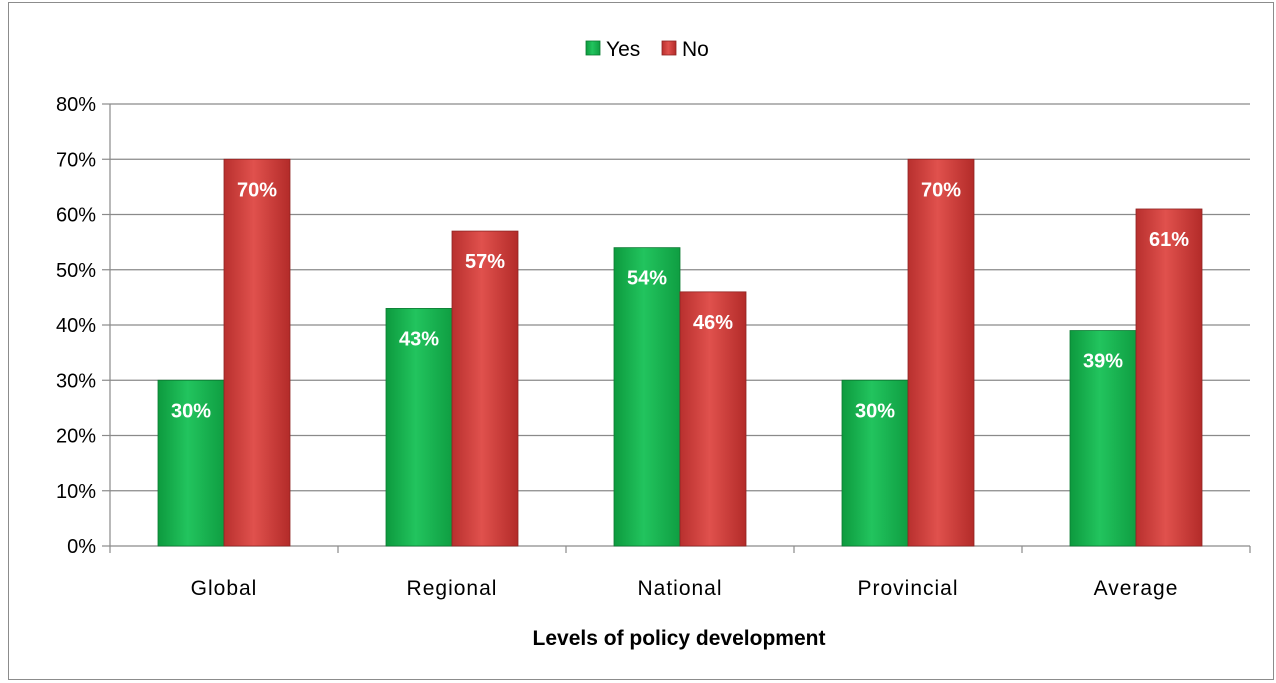  I want to click on legend-swatch-yes, so click(593, 48).